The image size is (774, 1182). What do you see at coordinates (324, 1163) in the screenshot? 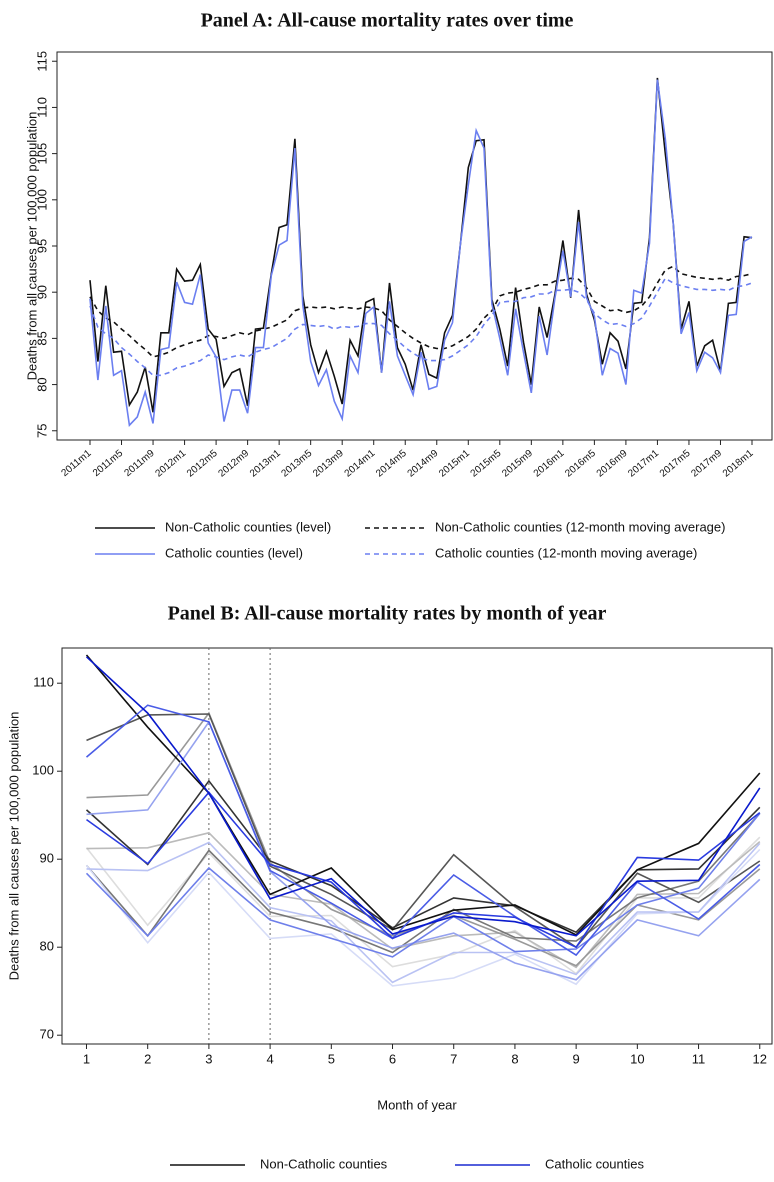
I see `legend-label: Non-Catholic counties` at bounding box center [324, 1163].